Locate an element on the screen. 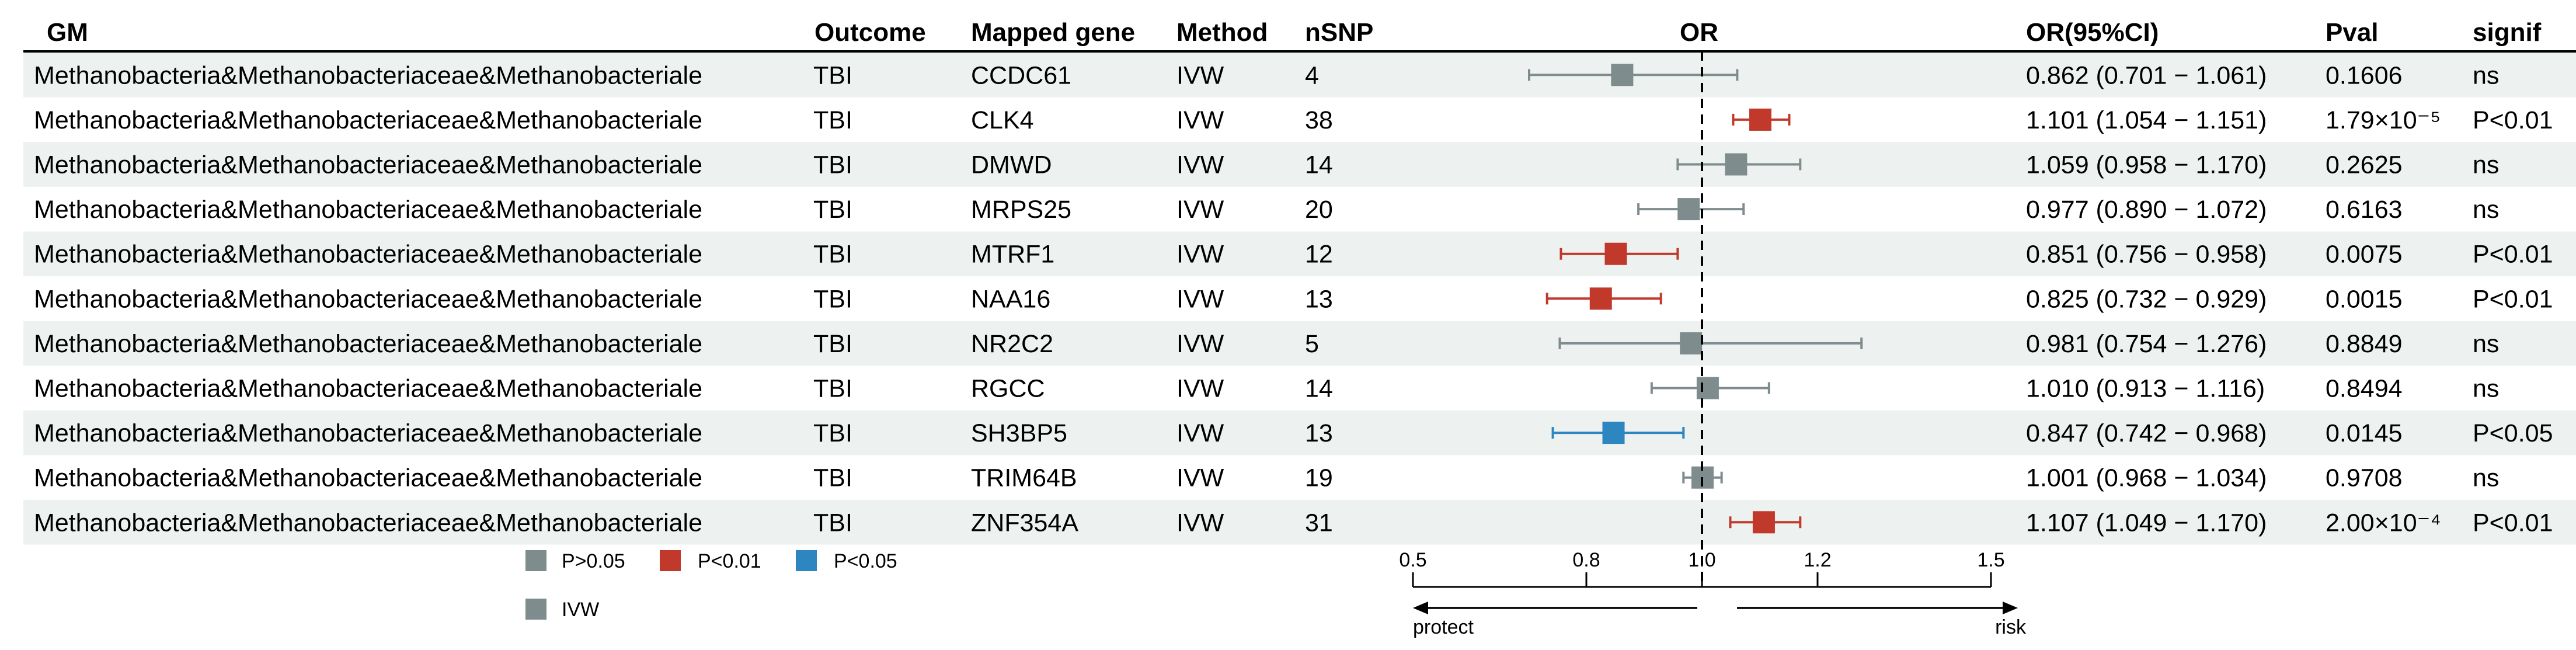 The image size is (2576, 650). cell-or-ci: 0.851 (0.756 − 0.958) is located at coordinates (2146, 255).